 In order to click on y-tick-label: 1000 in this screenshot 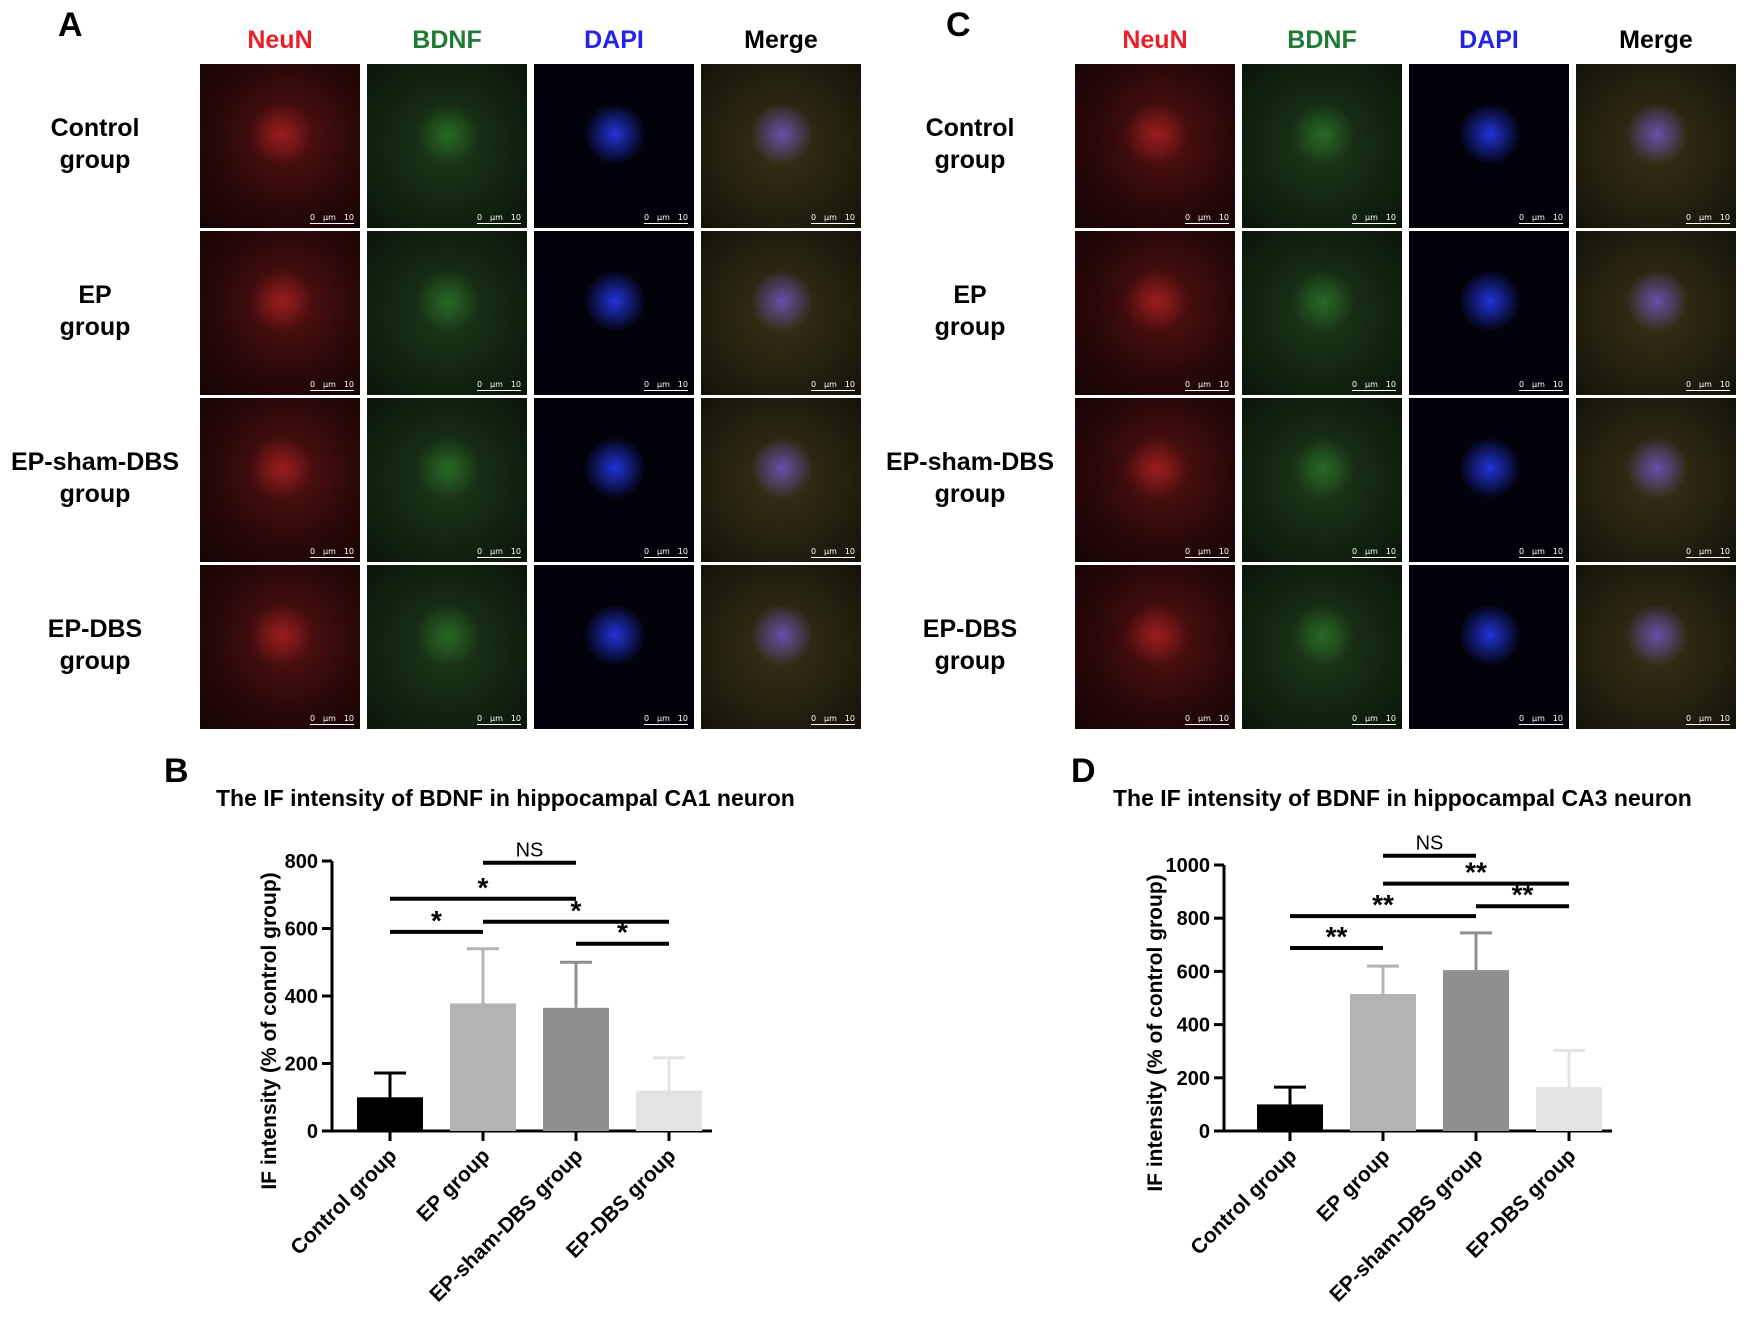, I will do `click(1188, 866)`.